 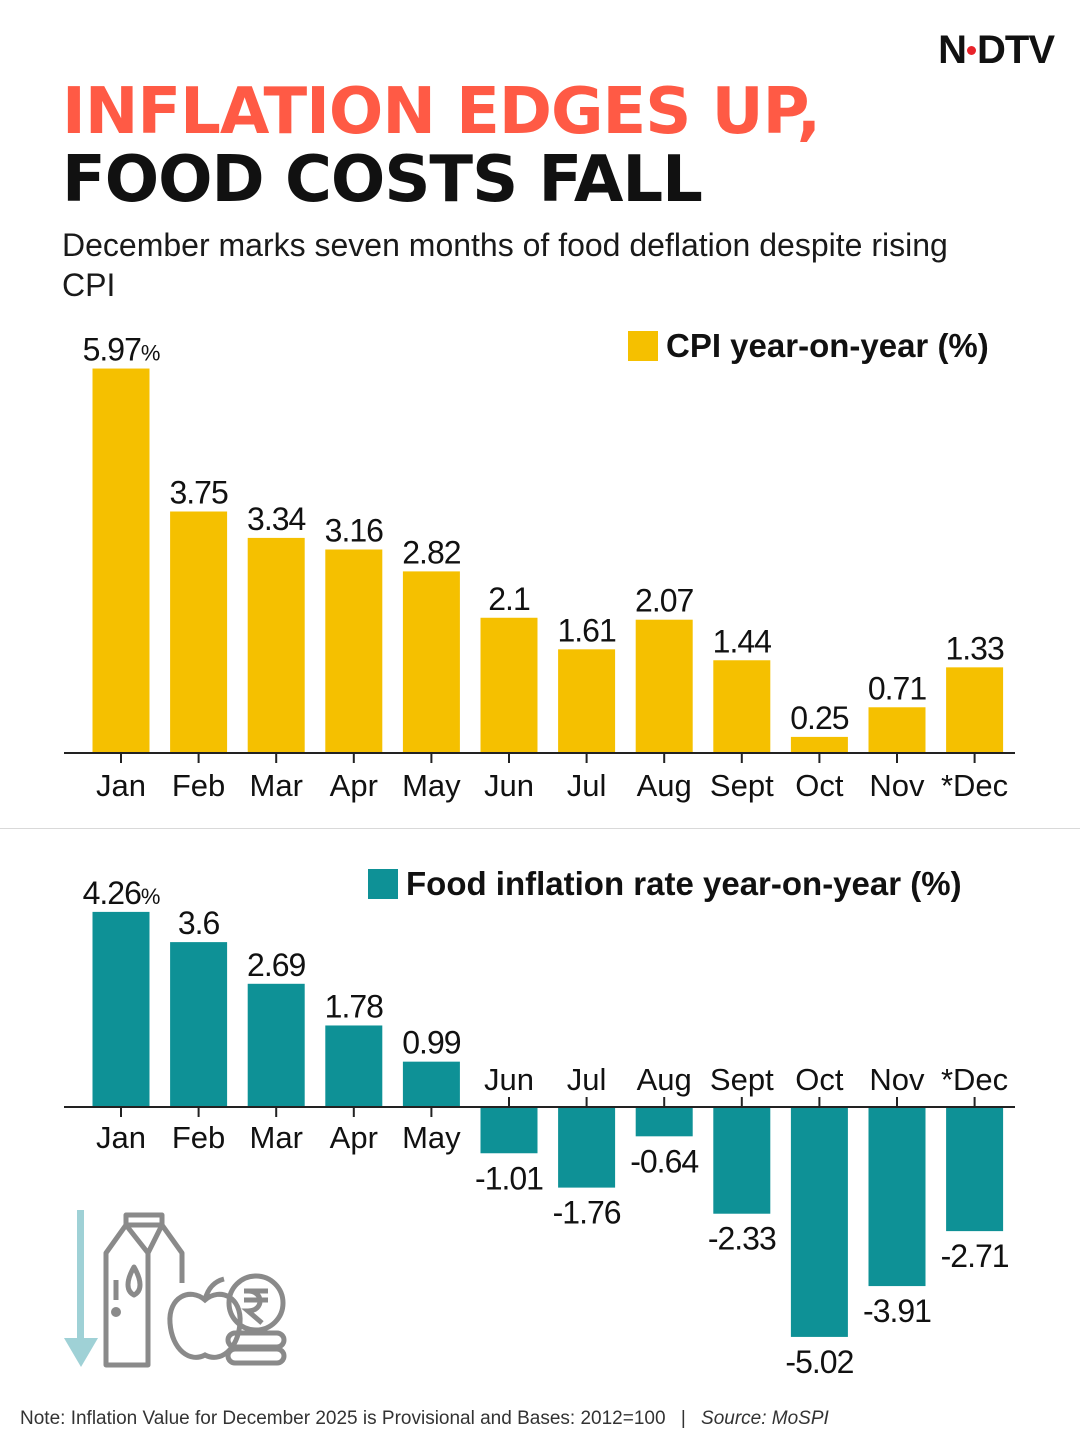 I want to click on cpi-bar-sept, so click(x=742, y=706).